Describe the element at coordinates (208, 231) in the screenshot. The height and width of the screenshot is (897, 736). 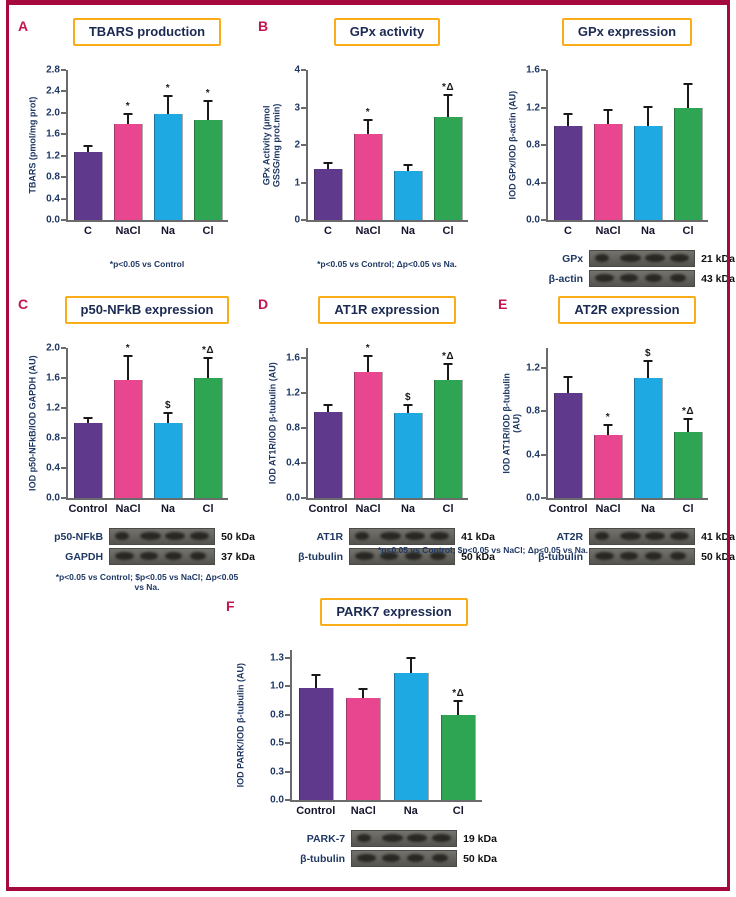
I see `x-category-label: Cl` at that location.